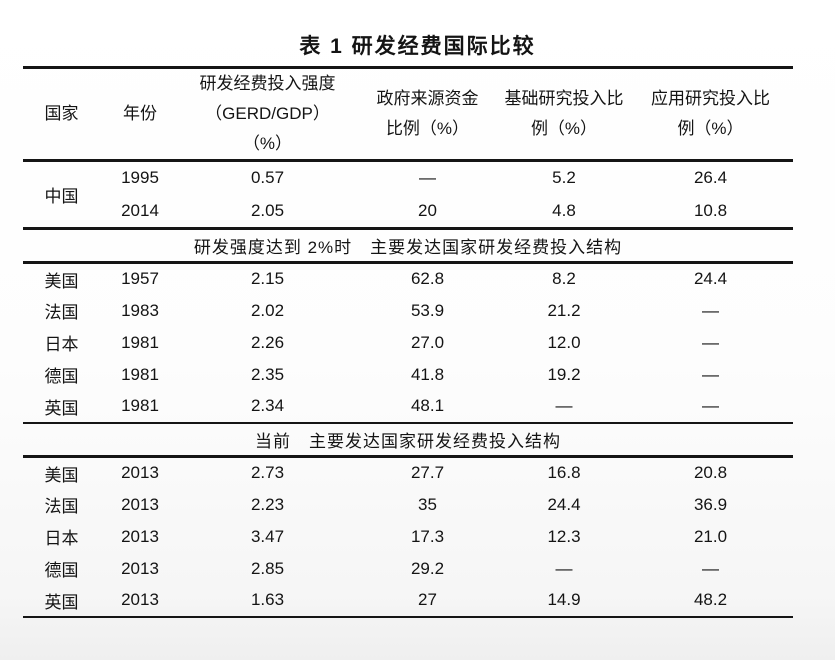 This screenshot has width=835, height=660. What do you see at coordinates (408, 279) in the screenshot?
I see `table-row: 美国 1957 2.15 62.8 8.2 24.4` at bounding box center [408, 279].